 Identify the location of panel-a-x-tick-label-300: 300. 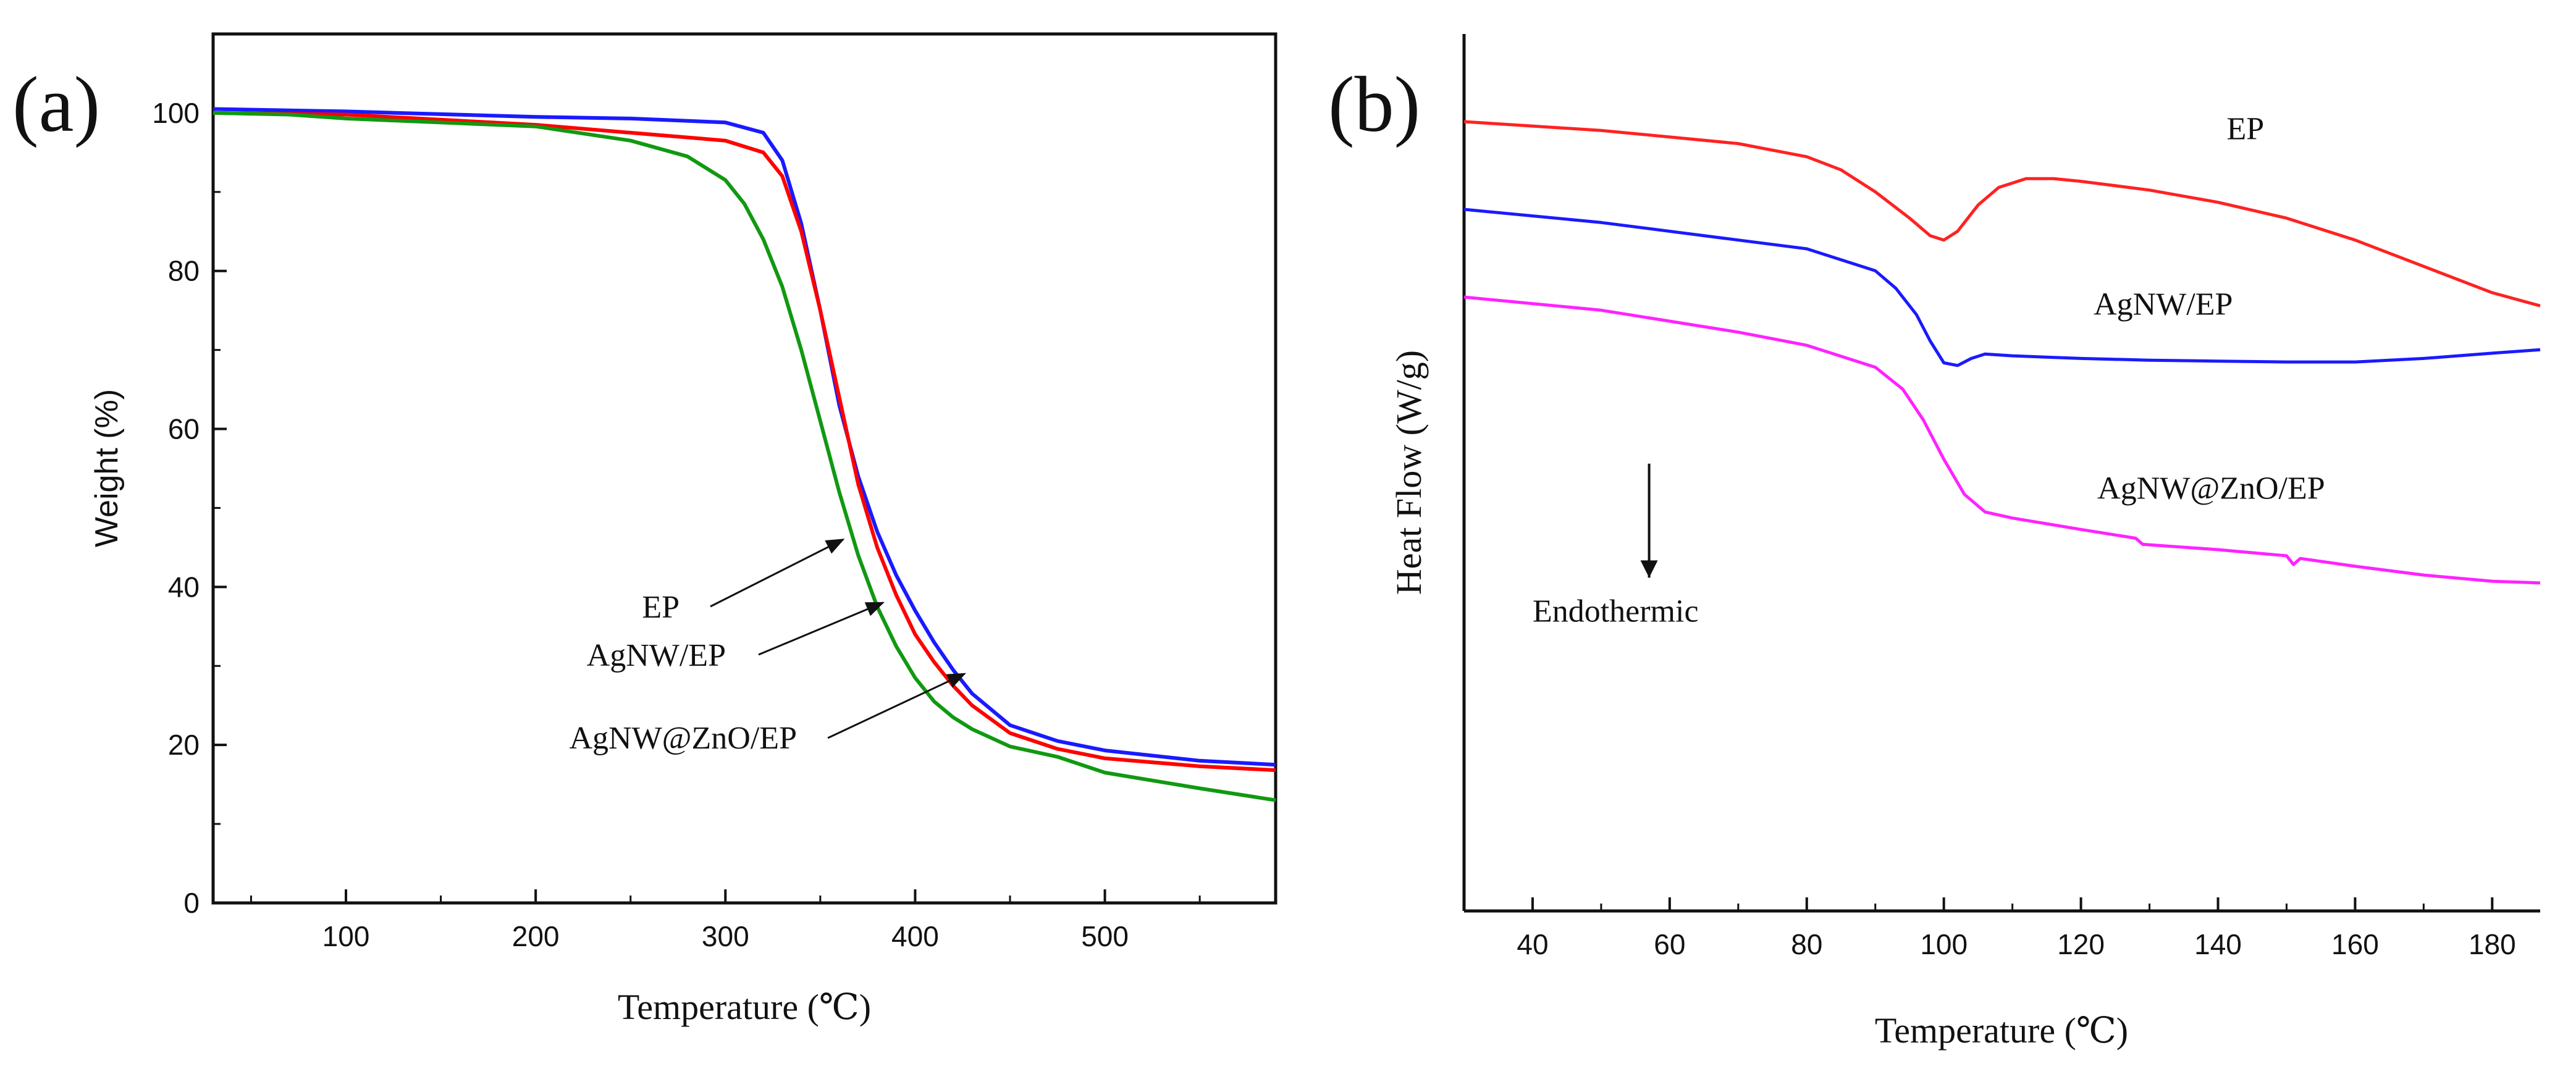
(725, 936).